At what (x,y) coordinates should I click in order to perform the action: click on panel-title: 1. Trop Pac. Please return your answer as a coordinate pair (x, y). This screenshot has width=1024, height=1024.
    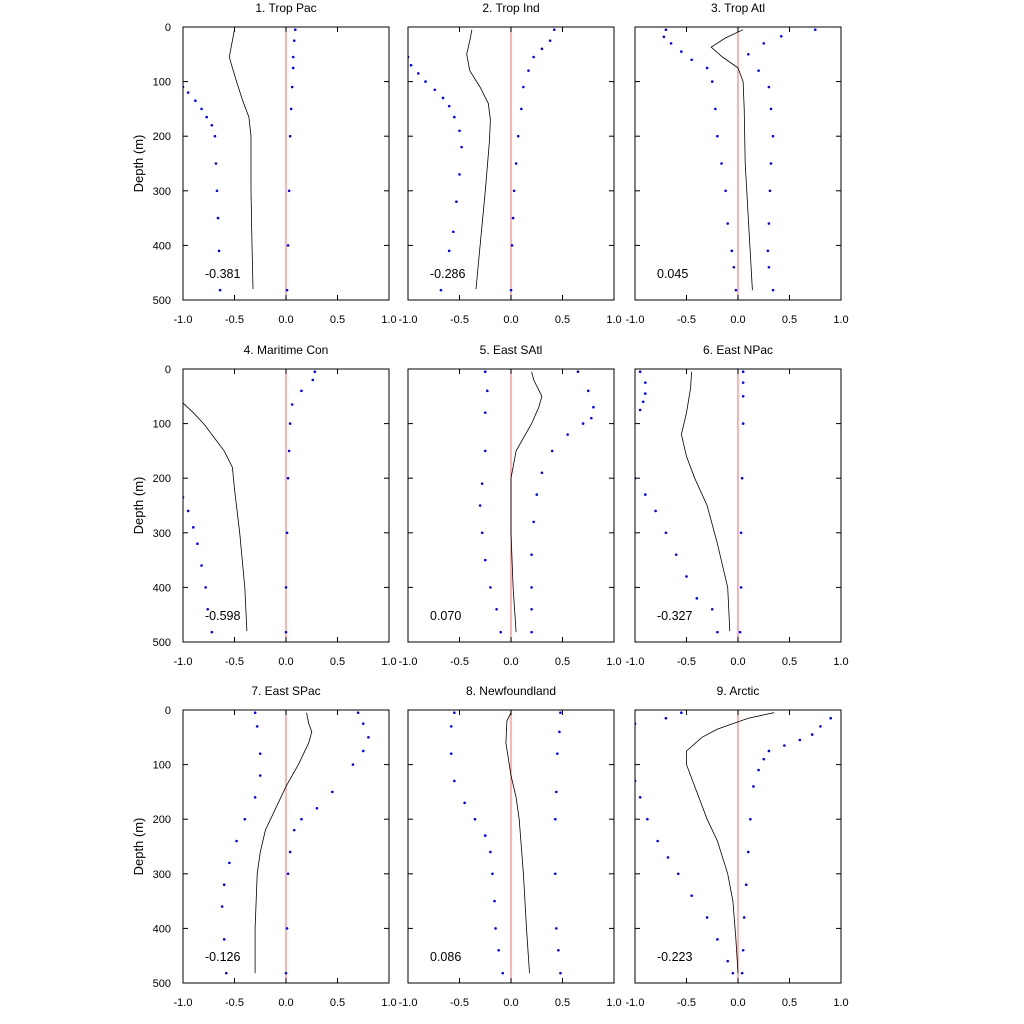
    Looking at the image, I should click on (285, 8).